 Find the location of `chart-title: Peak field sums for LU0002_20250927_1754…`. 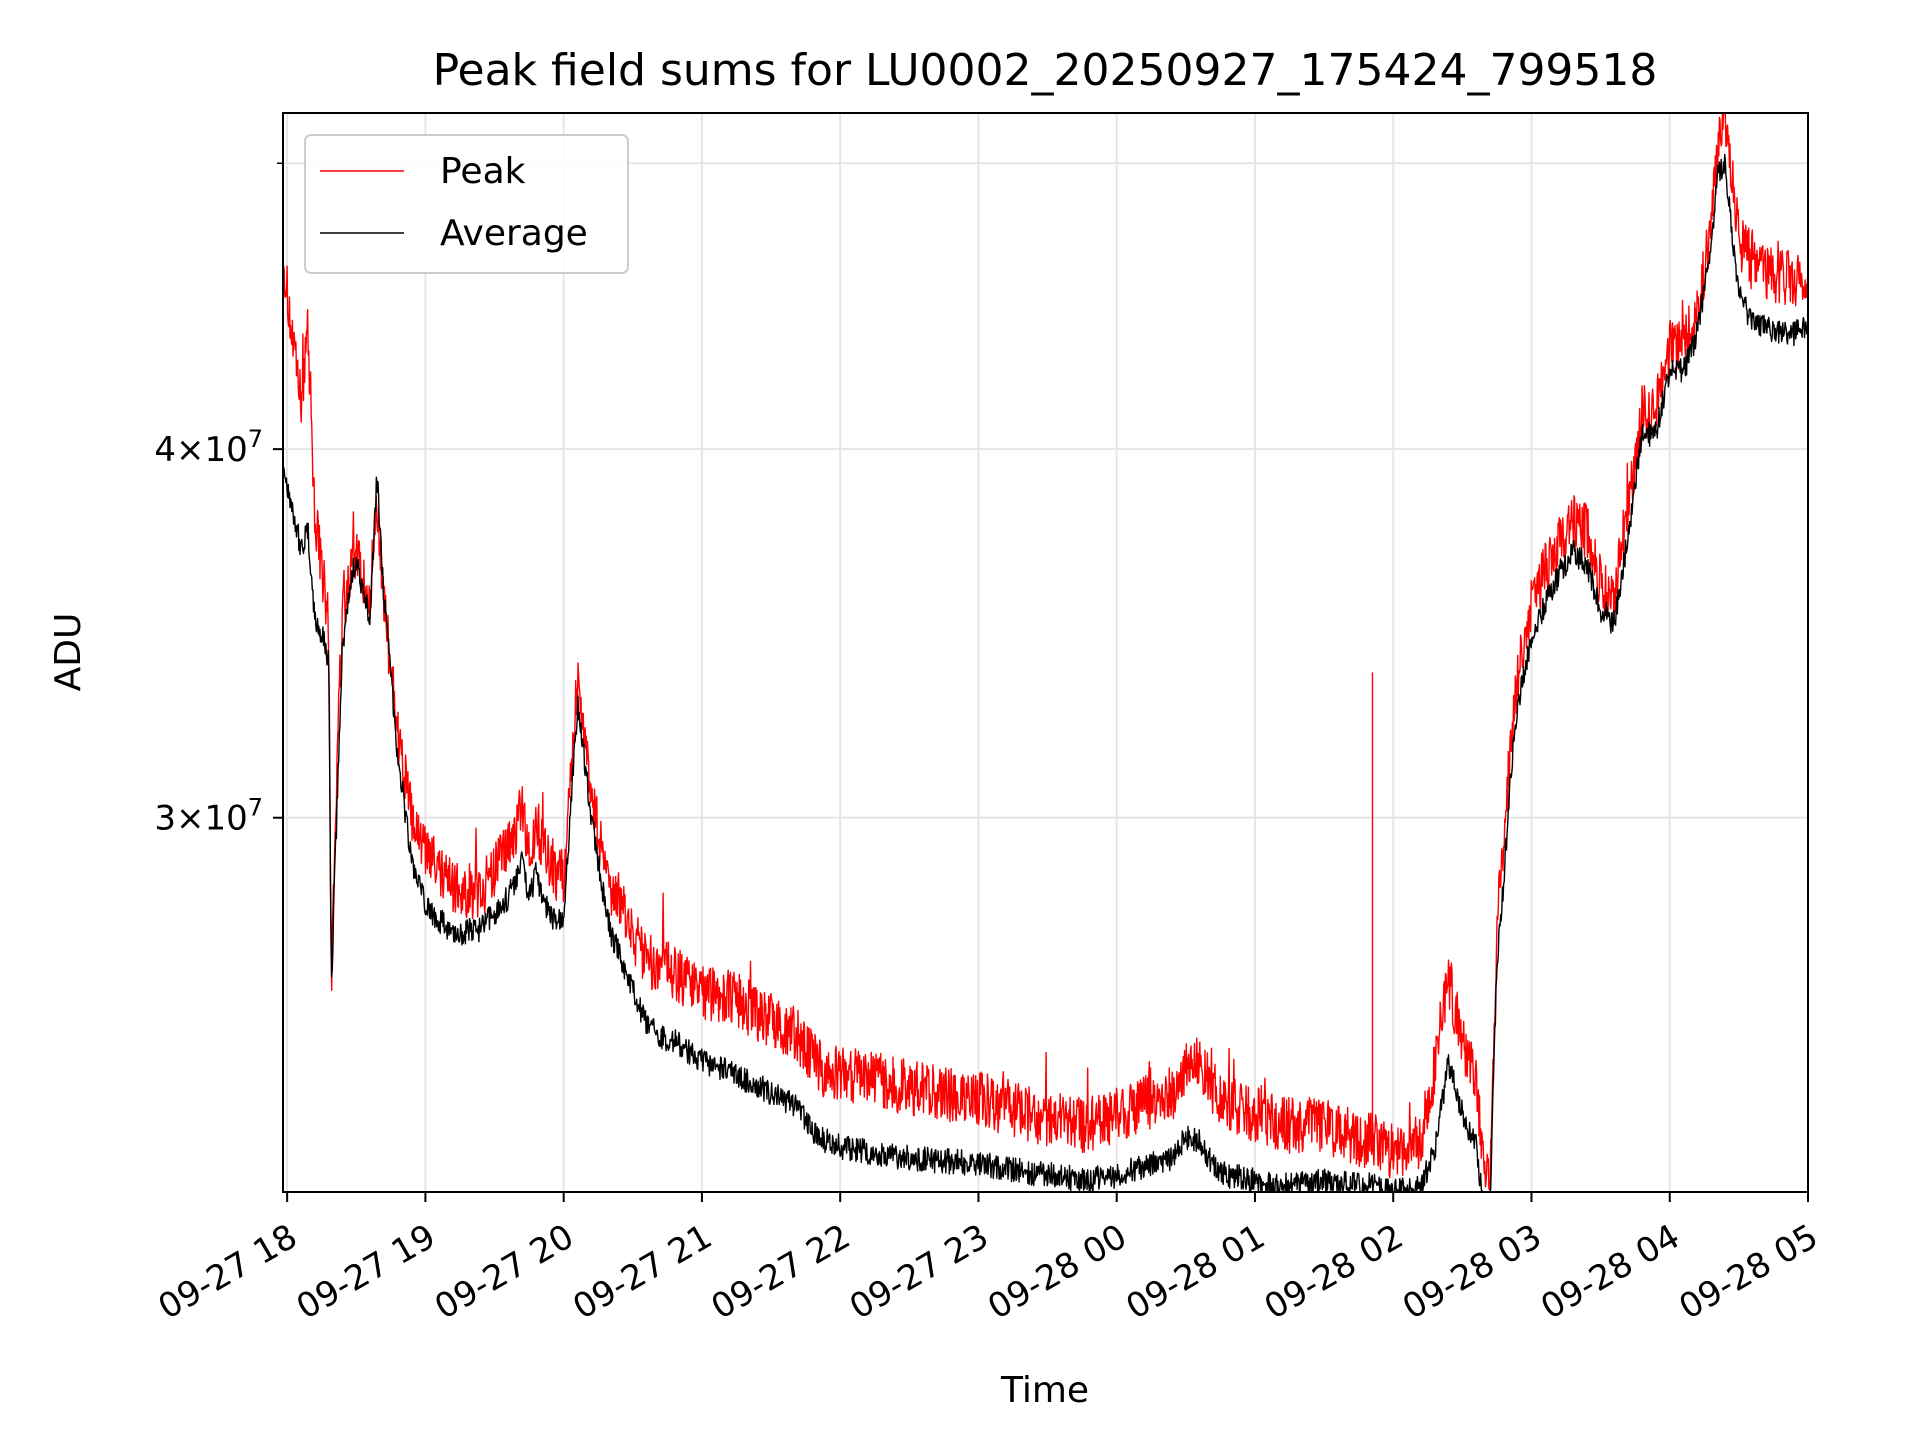

chart-title: Peak field sums for LU0002_20250927_1754… is located at coordinates (1045, 70).